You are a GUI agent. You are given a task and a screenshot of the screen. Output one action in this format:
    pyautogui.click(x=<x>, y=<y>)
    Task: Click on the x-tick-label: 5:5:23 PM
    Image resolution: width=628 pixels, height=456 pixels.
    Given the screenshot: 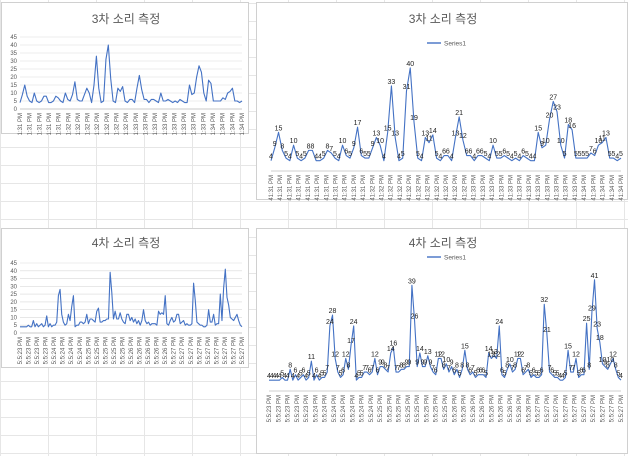 What is the action you would take?
    pyautogui.click(x=279, y=408)
    